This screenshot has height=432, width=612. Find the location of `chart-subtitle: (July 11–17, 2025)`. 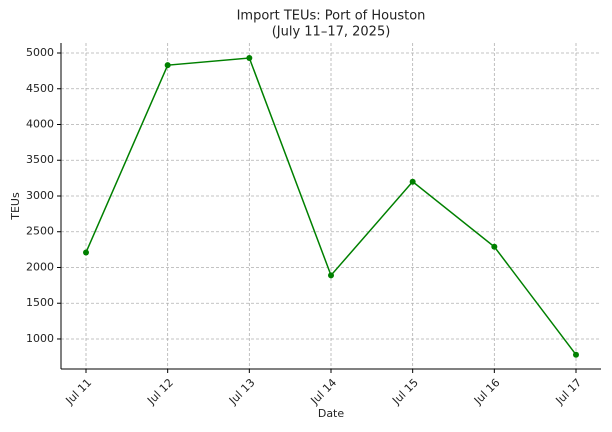

chart-subtitle: (July 11–17, 2025) is located at coordinates (331, 32).